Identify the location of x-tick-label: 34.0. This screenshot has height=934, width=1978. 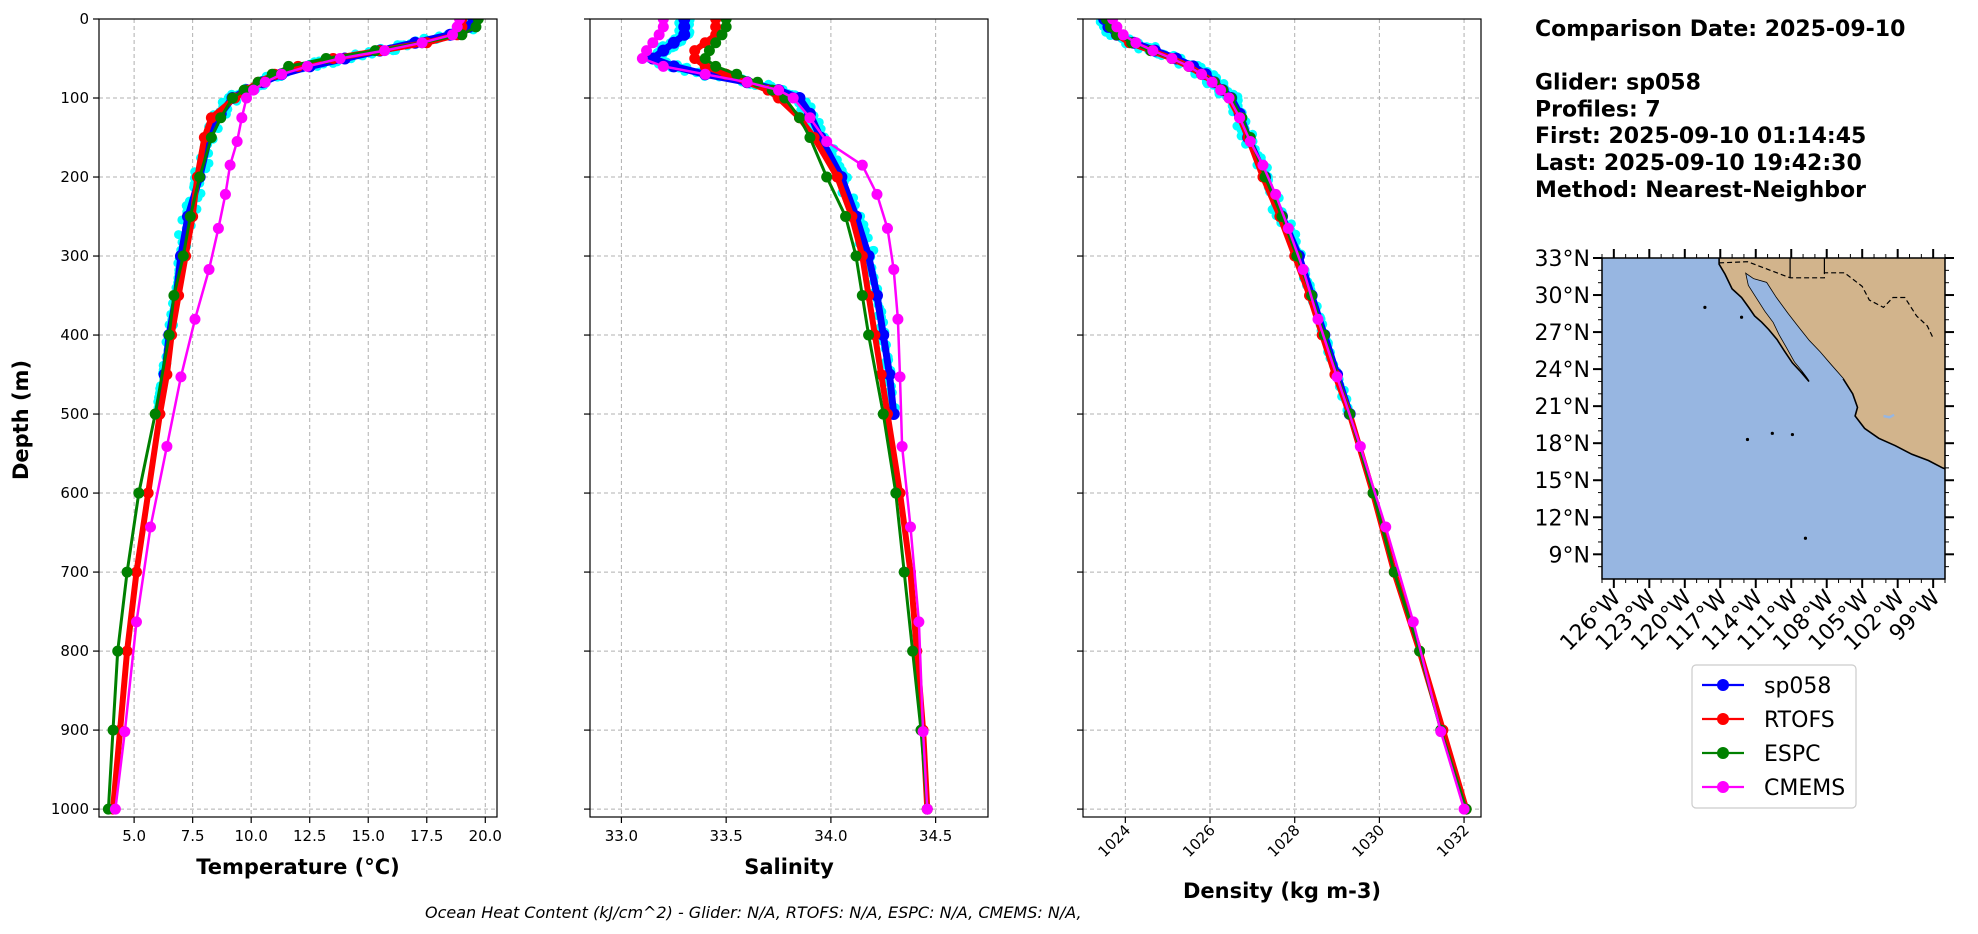
(830, 836).